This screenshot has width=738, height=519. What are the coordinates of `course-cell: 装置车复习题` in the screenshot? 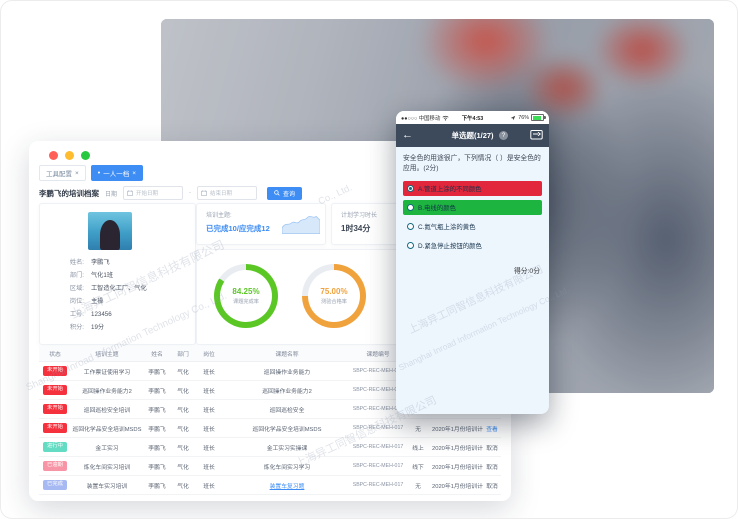 It's located at (287, 485).